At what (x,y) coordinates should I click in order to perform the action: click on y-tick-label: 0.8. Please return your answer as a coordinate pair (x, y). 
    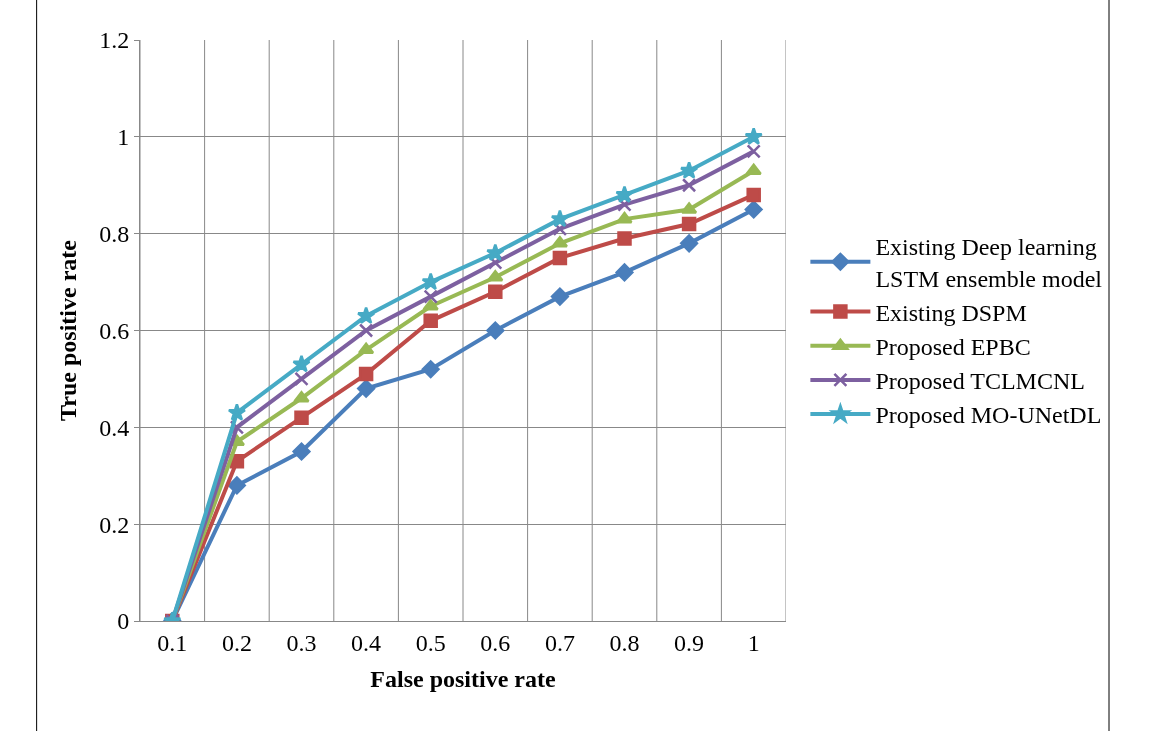
    Looking at the image, I should click on (114, 234).